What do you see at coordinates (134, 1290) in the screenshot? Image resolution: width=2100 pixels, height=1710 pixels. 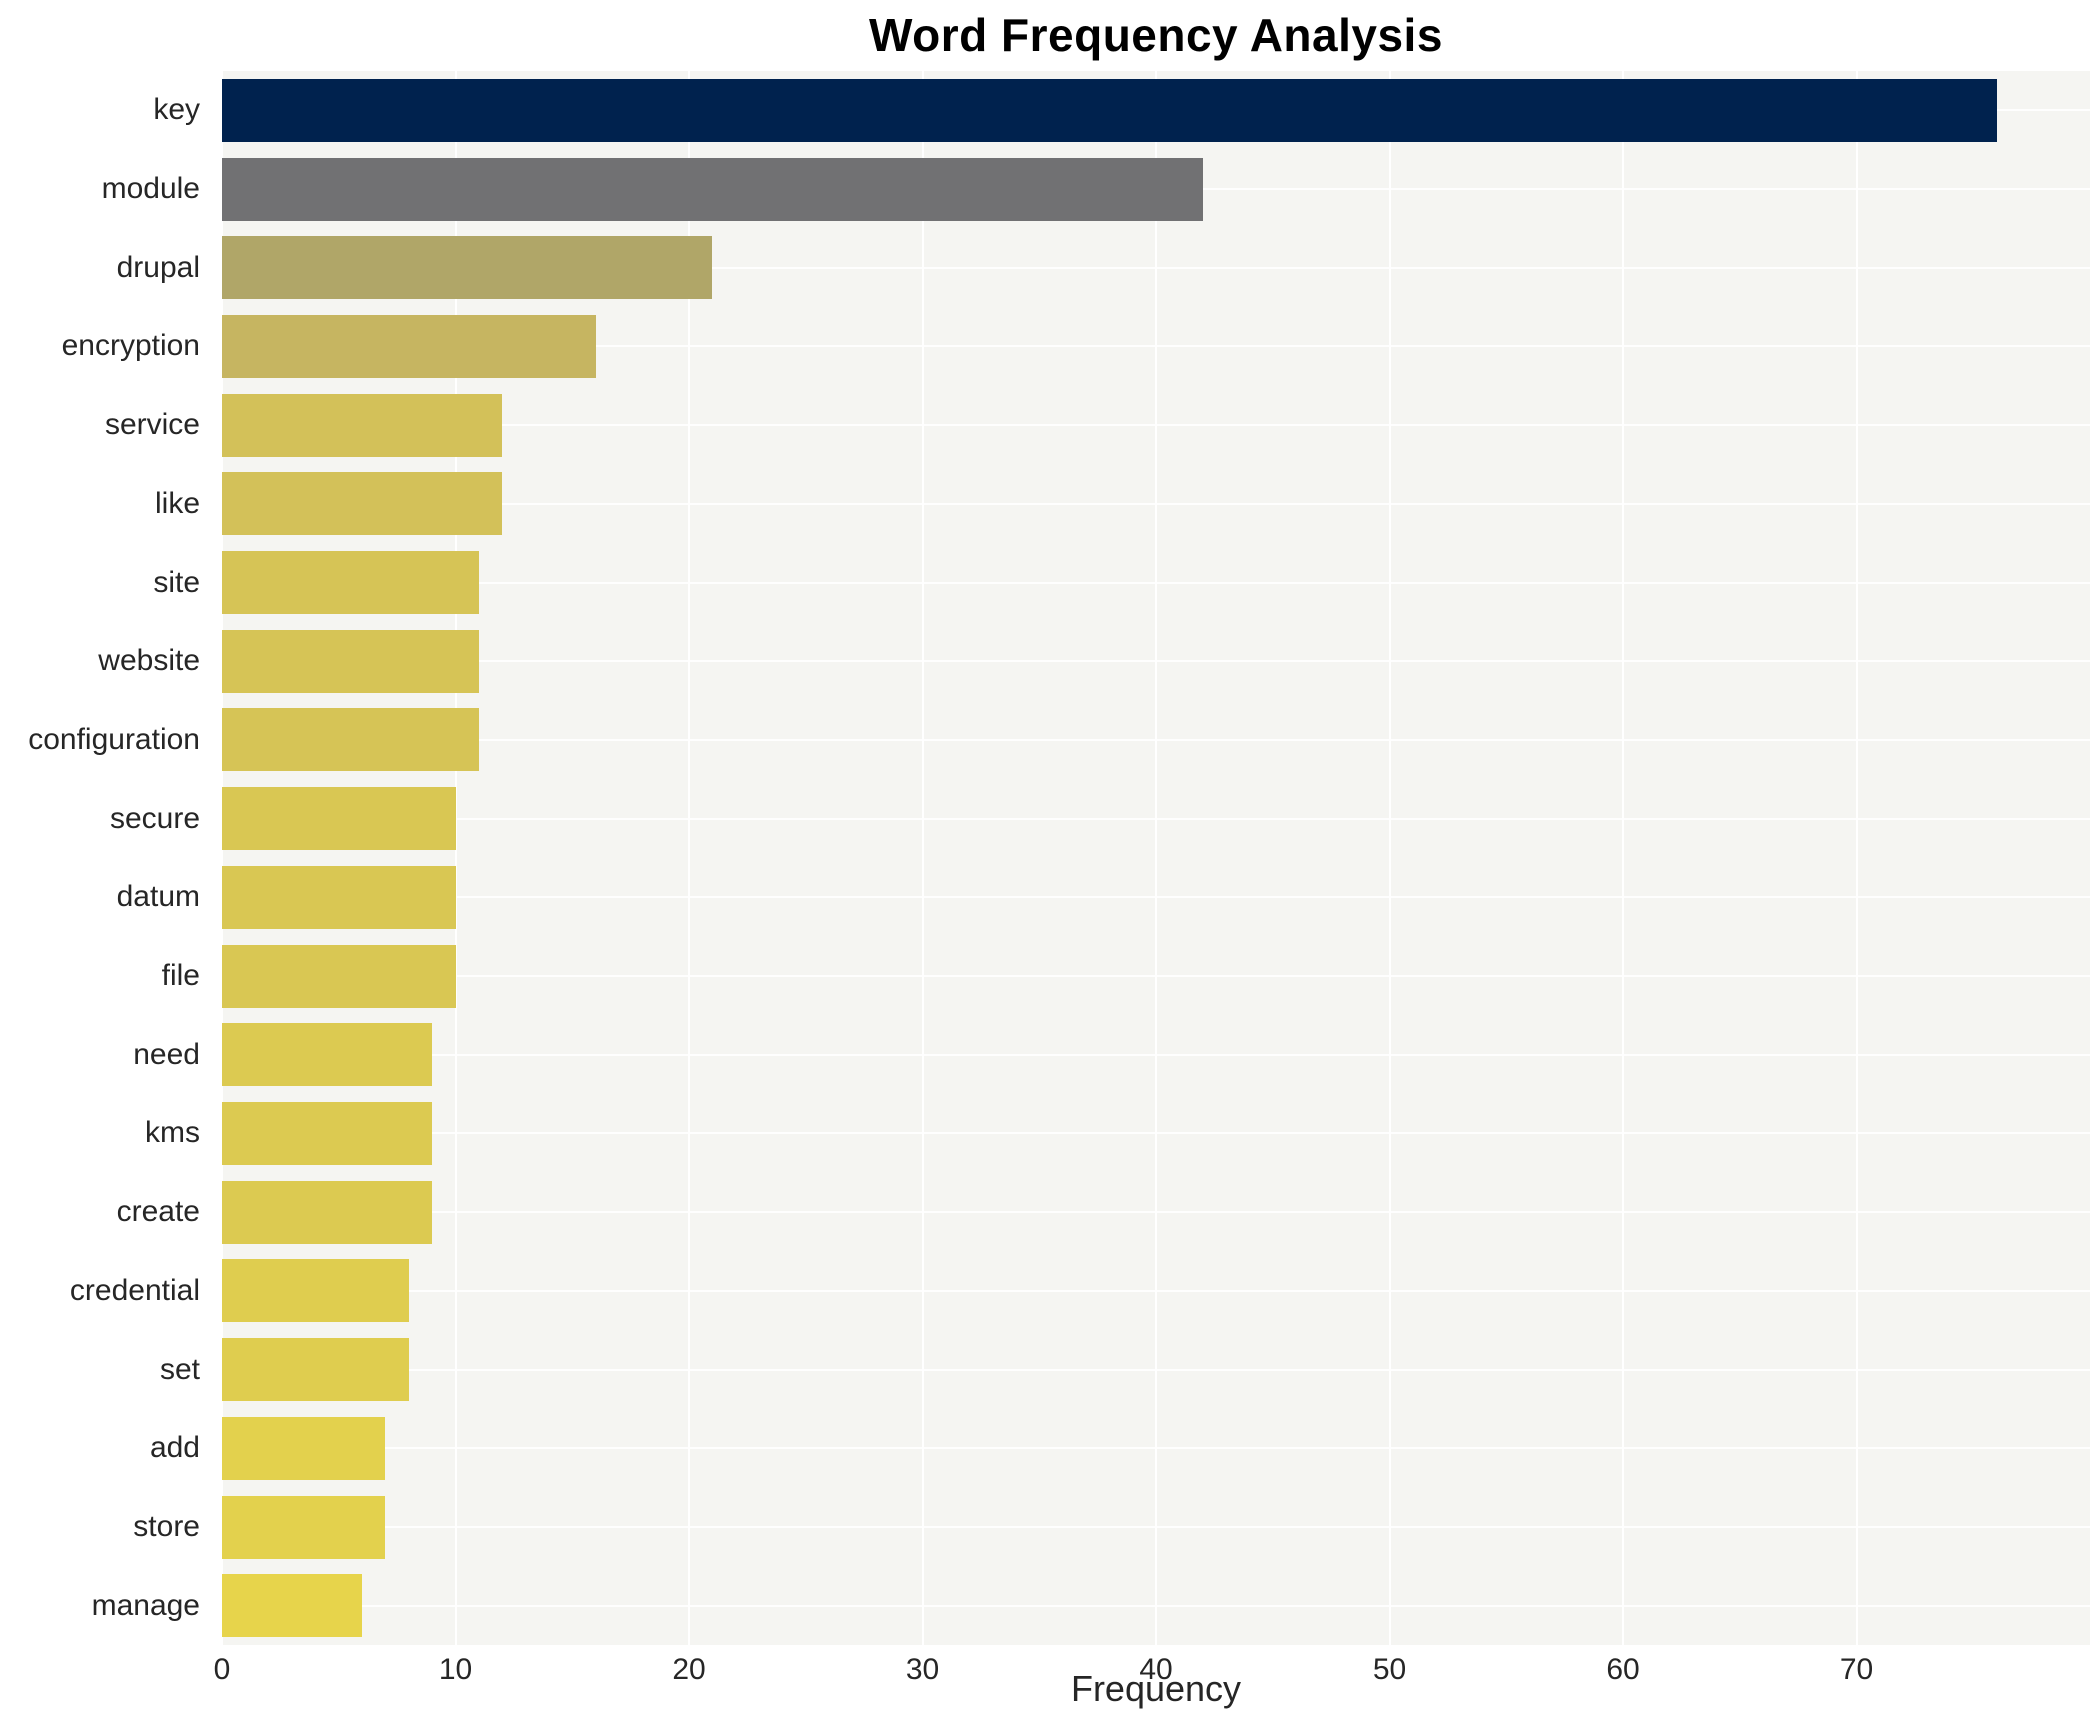 I see `category-label: credential` at bounding box center [134, 1290].